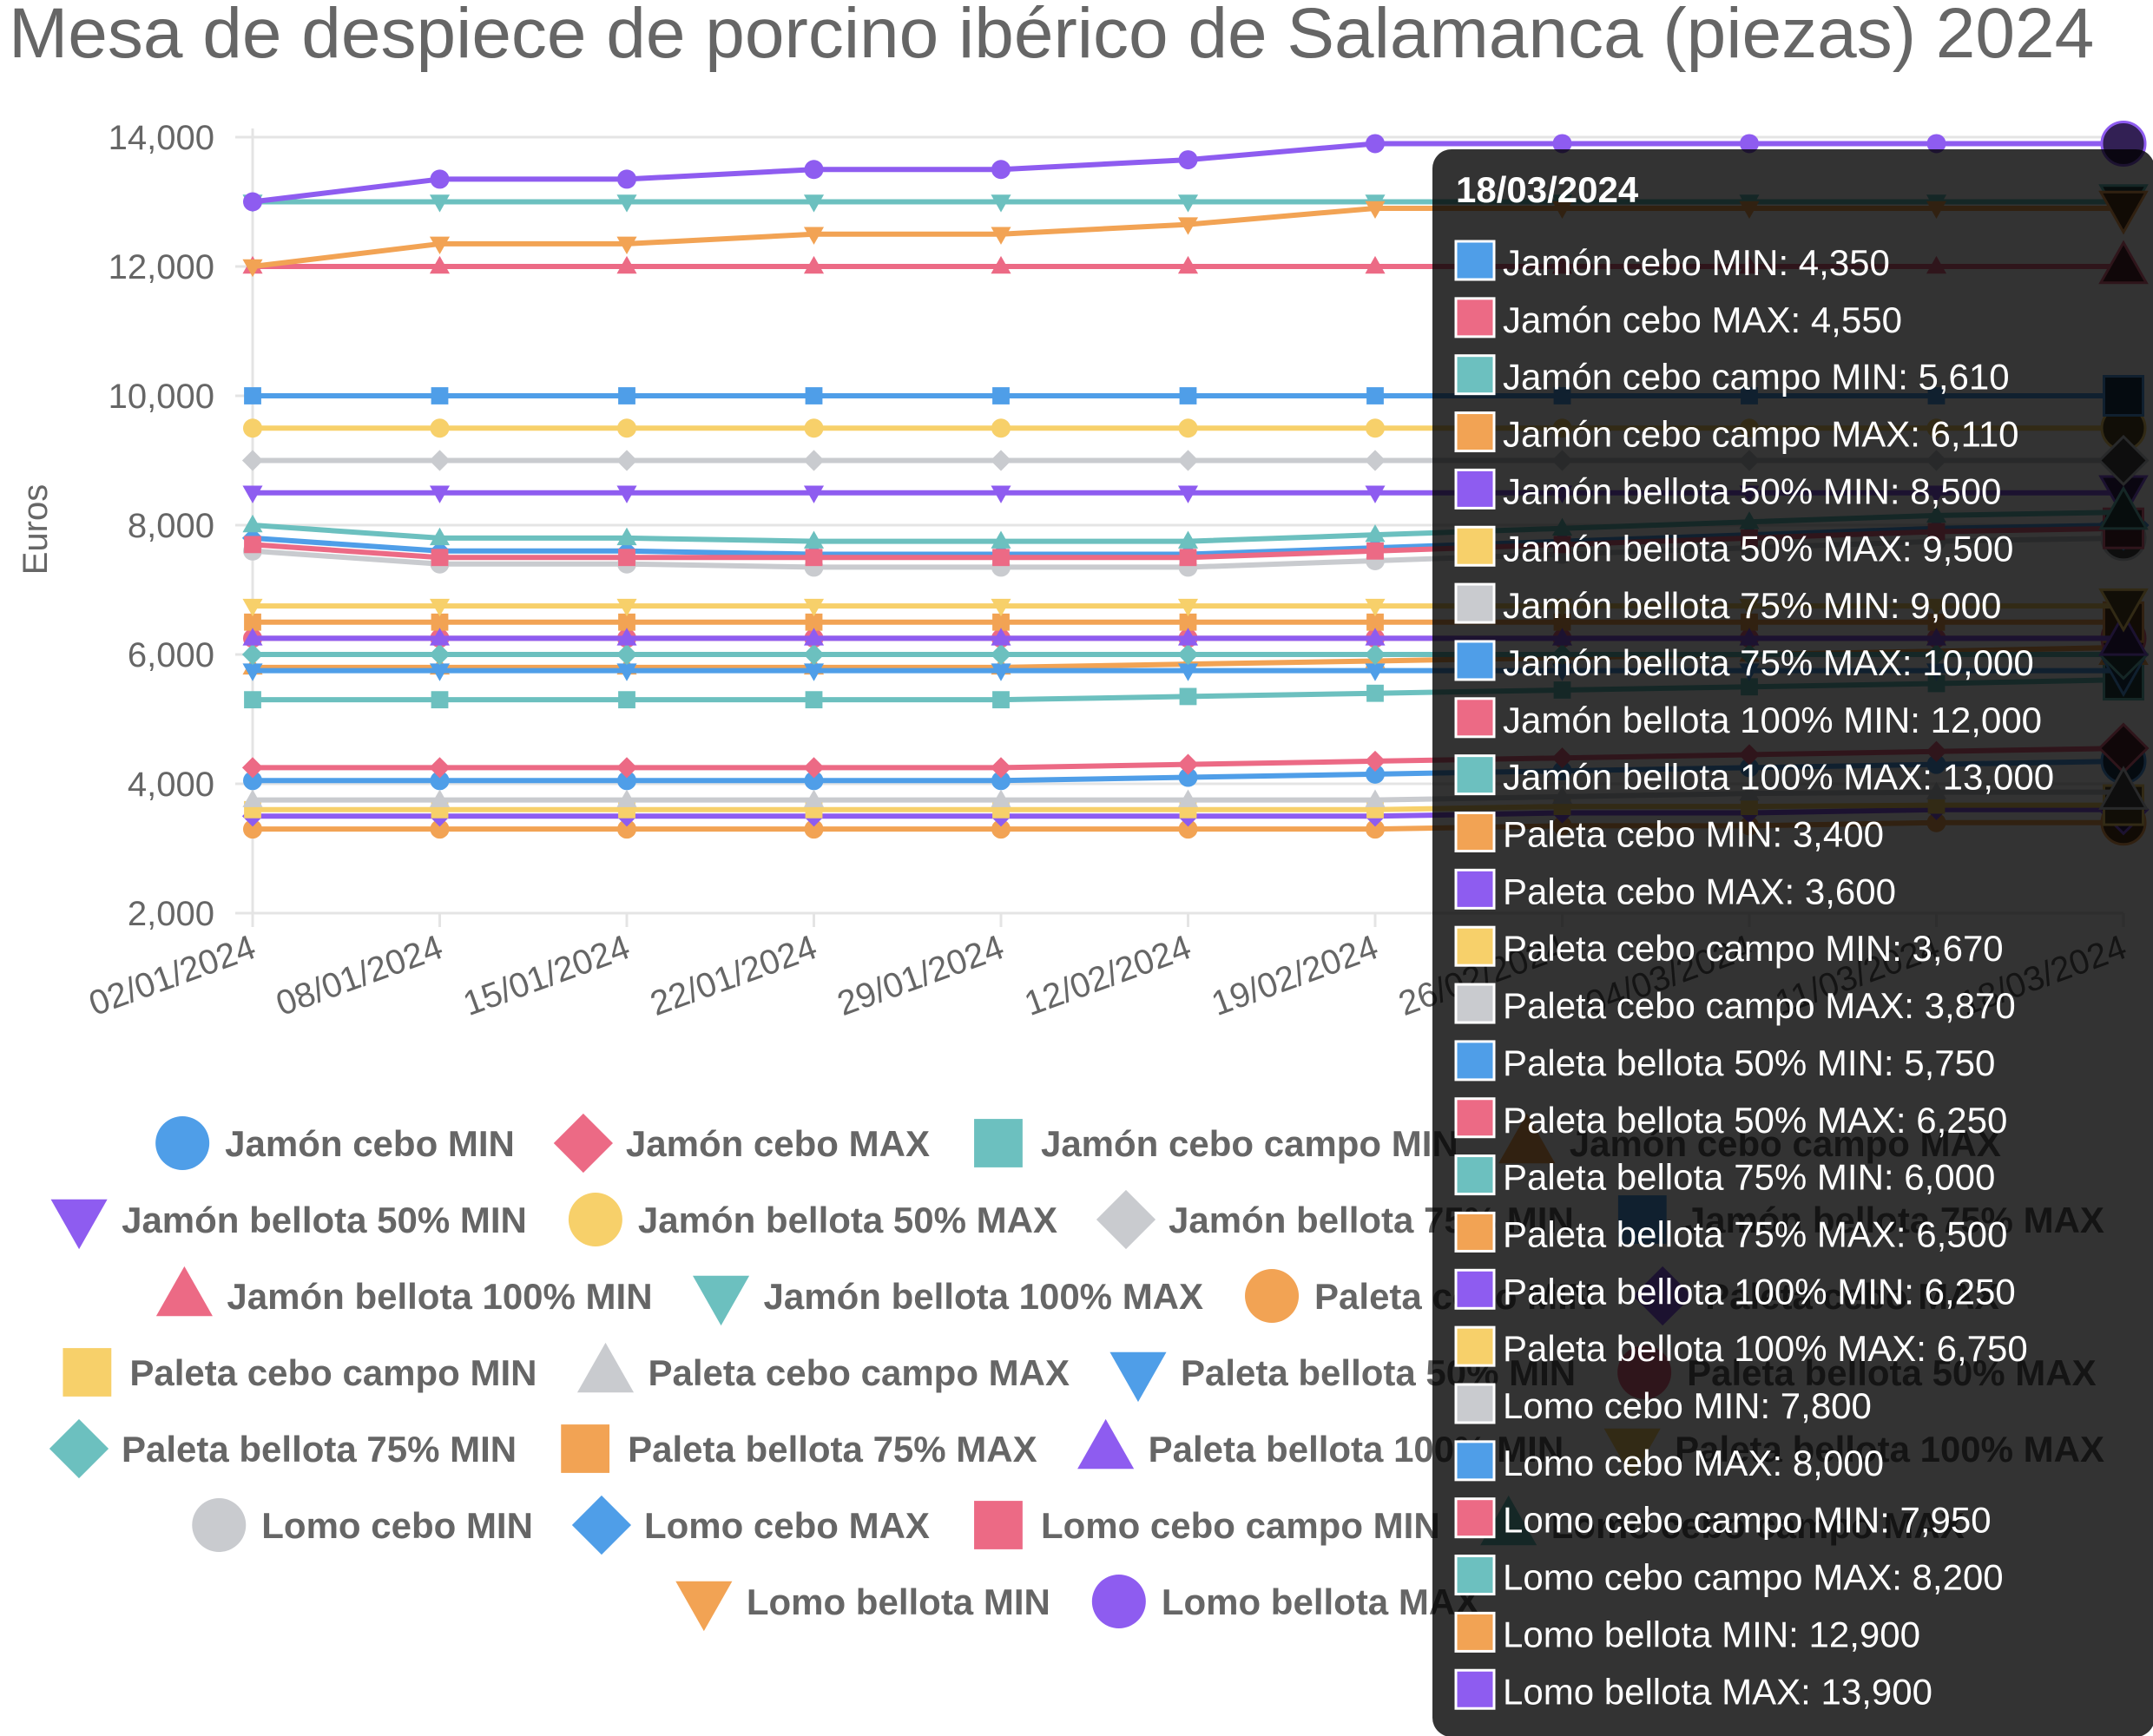  What do you see at coordinates (1207, 1525) in the screenshot?
I see `legend-item-lomo-cebo-campo-min: Lomo cebo campo MIN` at bounding box center [1207, 1525].